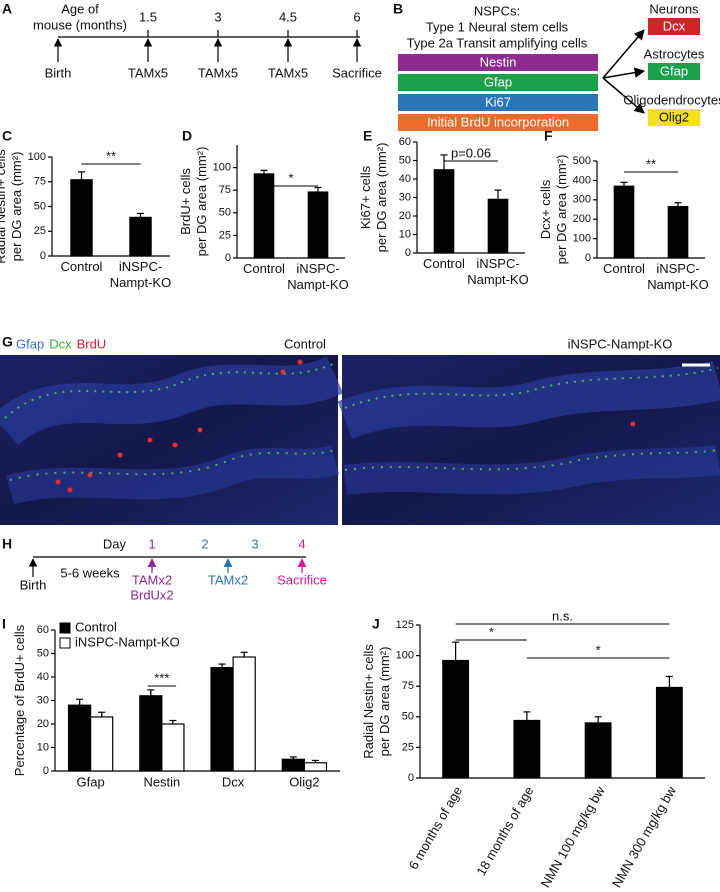 Image resolution: width=720 pixels, height=892 pixels. I want to click on y-tick-label: 500, so click(582, 161).